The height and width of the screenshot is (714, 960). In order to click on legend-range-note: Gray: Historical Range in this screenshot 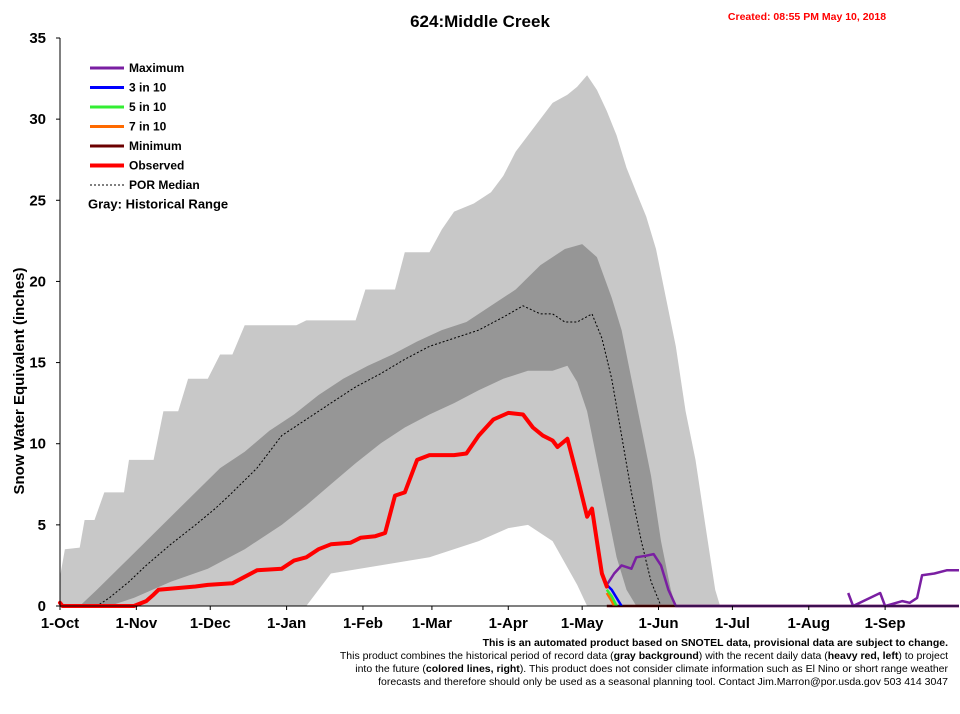, I will do `click(158, 204)`.